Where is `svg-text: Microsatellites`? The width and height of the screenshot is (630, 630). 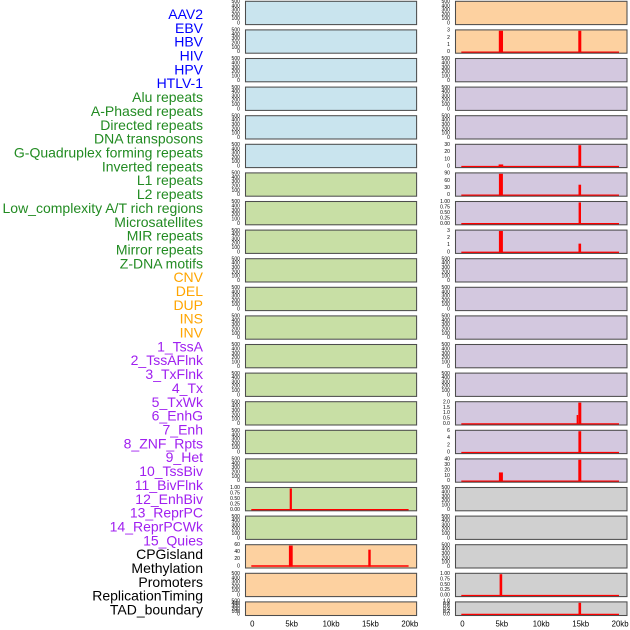 svg-text: Microsatellites is located at coordinates (158, 222).